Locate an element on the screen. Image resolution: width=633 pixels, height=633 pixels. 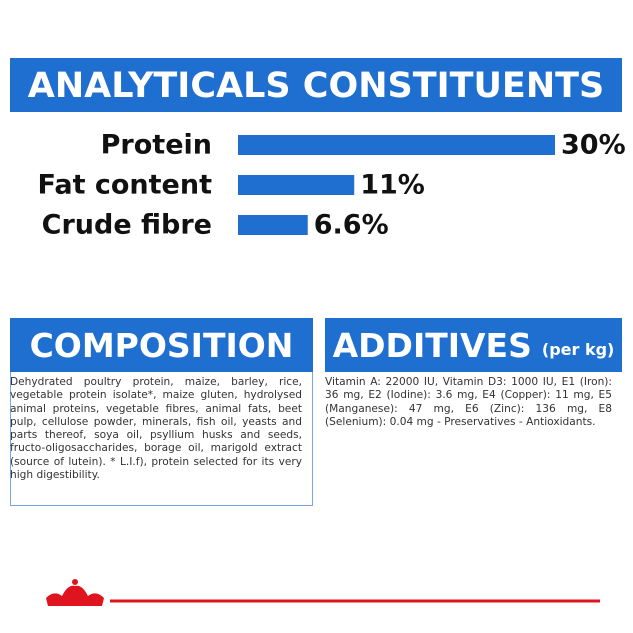
crown-dot is located at coordinates (75, 582).